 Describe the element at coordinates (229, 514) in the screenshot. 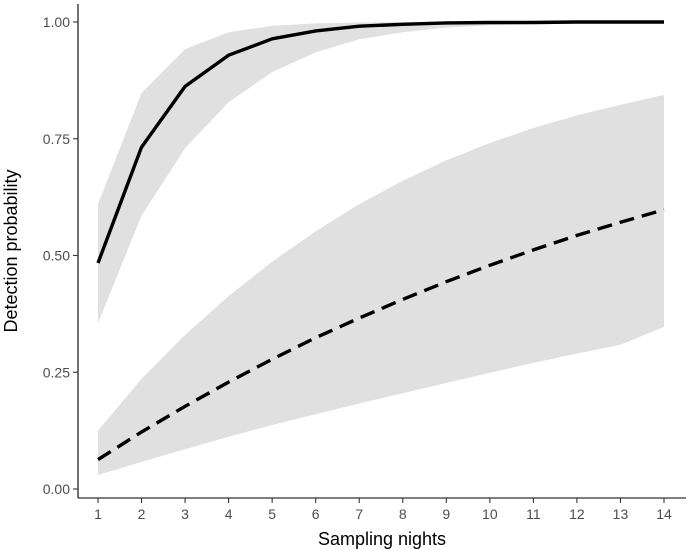

I see `x-tick-label: 4` at that location.